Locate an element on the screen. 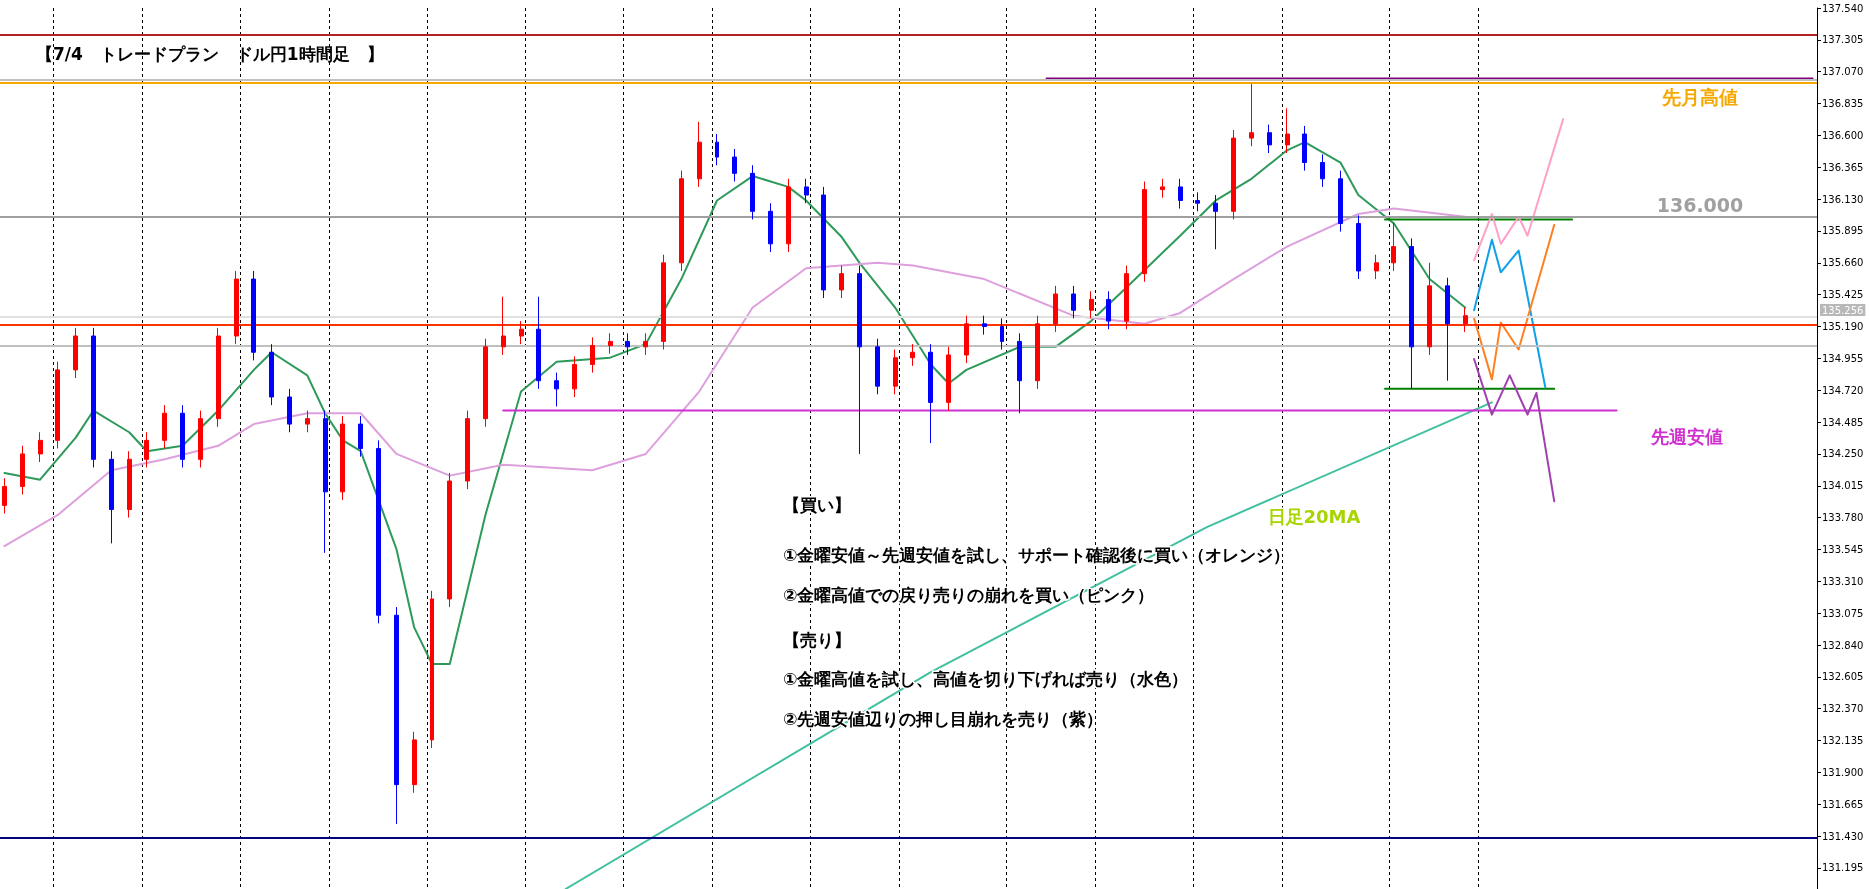 The height and width of the screenshot is (889, 1869). y-tick-label: 132.840 is located at coordinates (1843, 645).